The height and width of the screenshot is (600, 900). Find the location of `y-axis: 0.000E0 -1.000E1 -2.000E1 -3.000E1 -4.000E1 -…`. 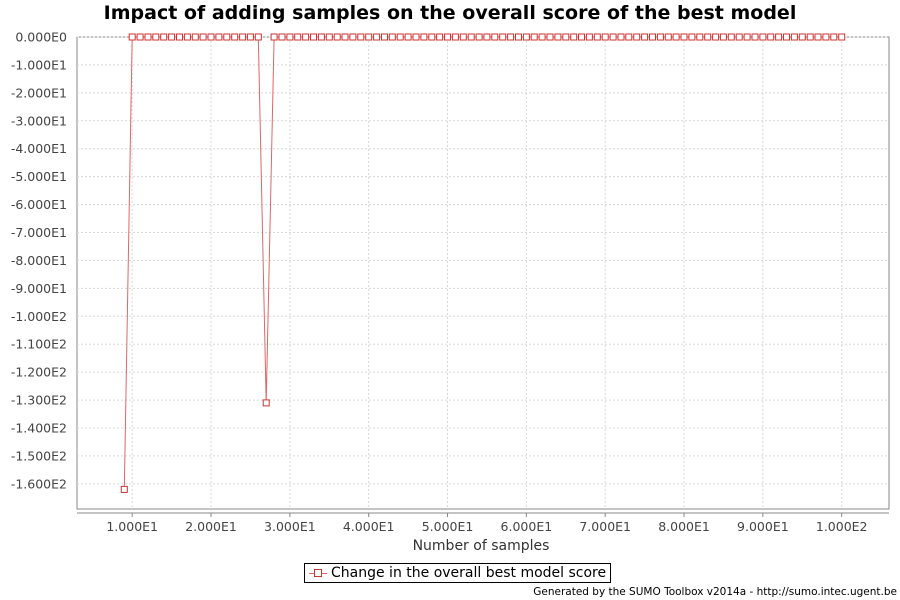

y-axis: 0.000E0 -1.000E1 -2.000E1 -3.000E1 -4.000E1 -… is located at coordinates (39, 261).